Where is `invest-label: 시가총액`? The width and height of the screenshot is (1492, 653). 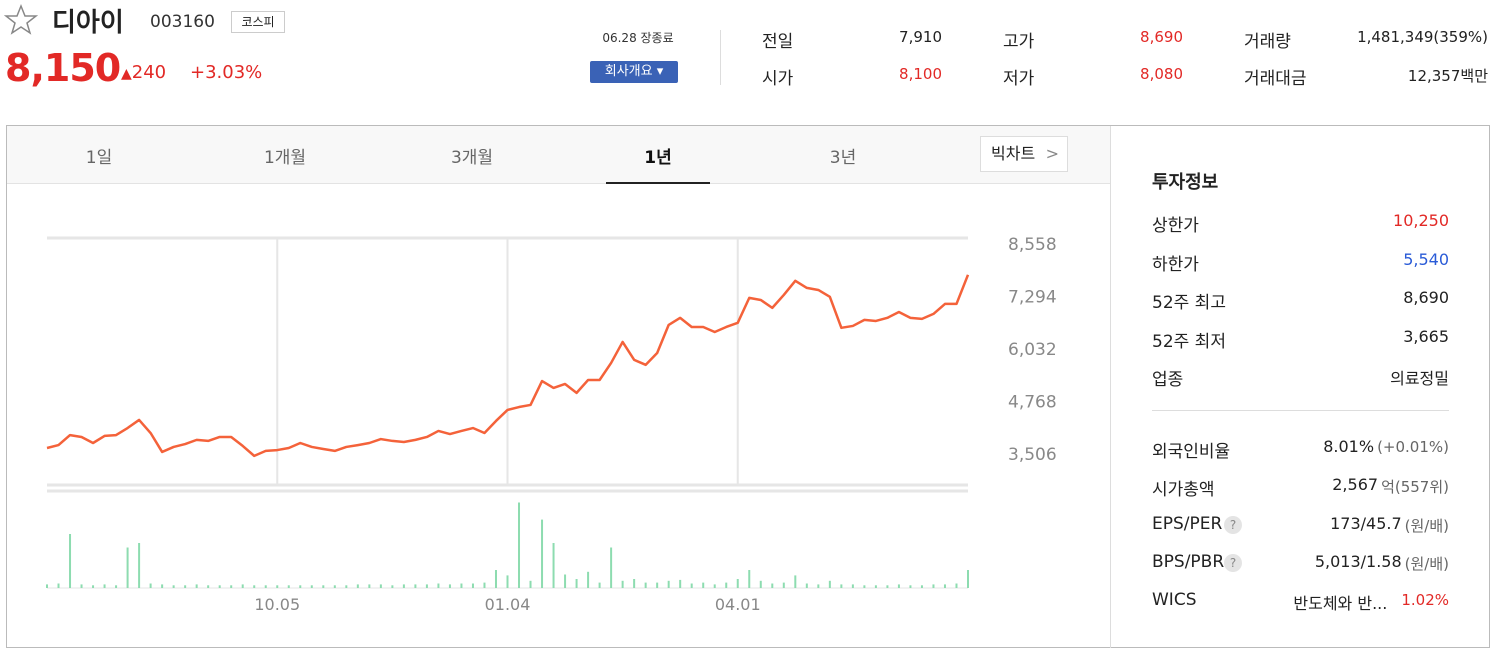 invest-label: 시가총액 is located at coordinates (1183, 490).